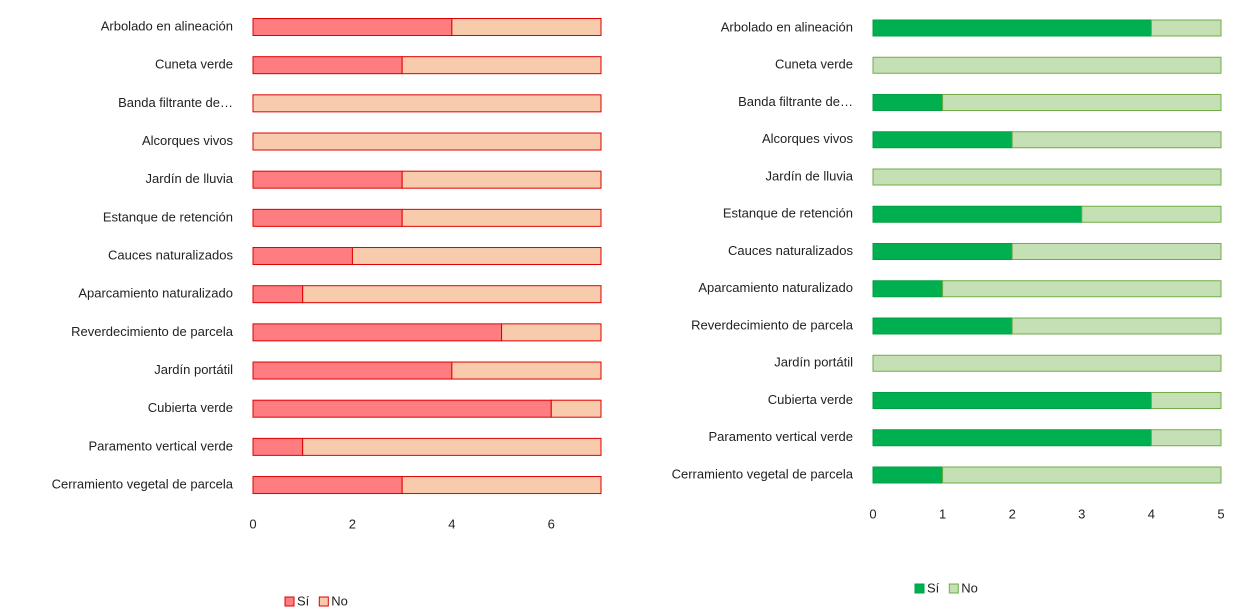 The image size is (1240, 611). I want to click on x-tick-label: 5, so click(1220, 513).